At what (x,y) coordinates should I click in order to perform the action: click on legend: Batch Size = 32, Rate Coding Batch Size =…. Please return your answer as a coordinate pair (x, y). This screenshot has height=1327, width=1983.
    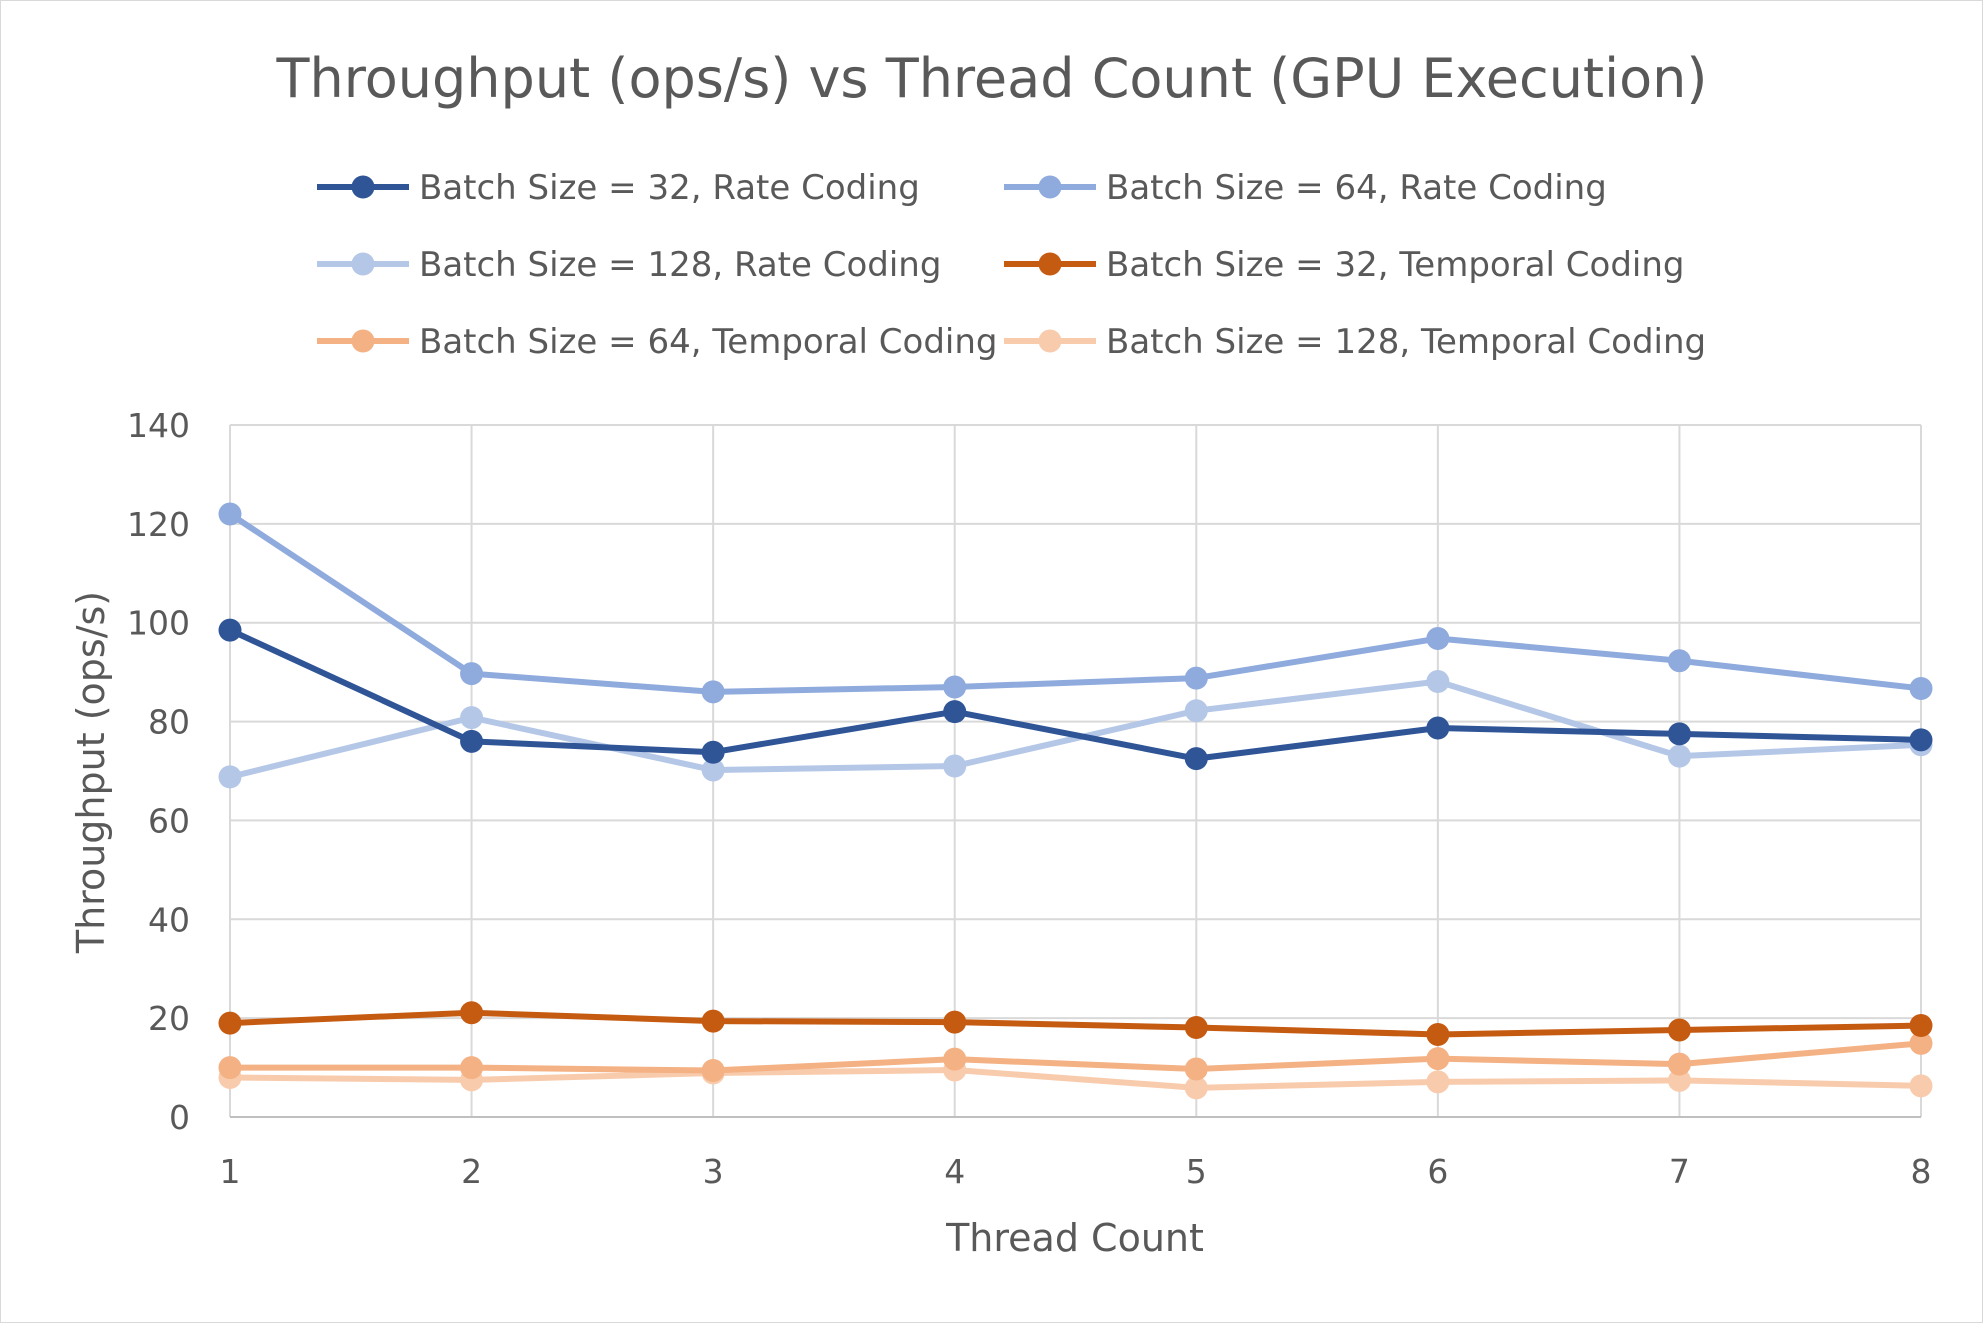
    Looking at the image, I should click on (1011, 265).